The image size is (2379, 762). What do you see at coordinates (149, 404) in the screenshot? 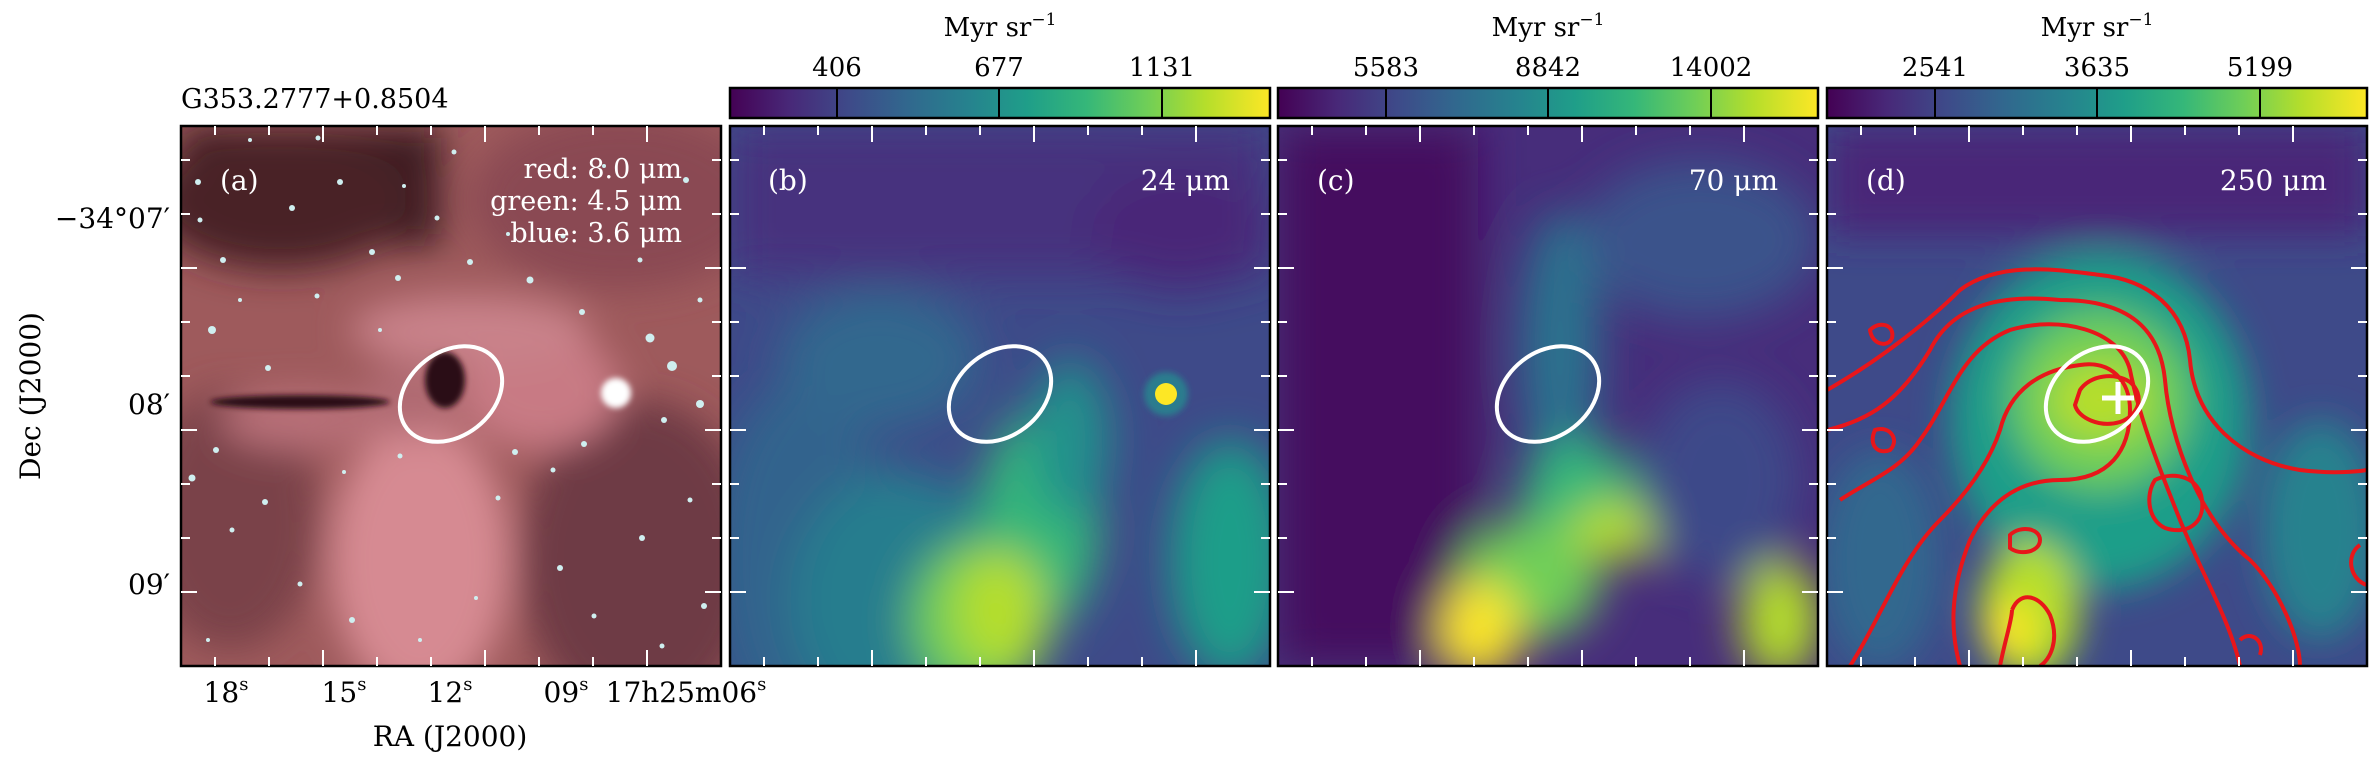
I see `dec-tick-1: 08′` at bounding box center [149, 404].